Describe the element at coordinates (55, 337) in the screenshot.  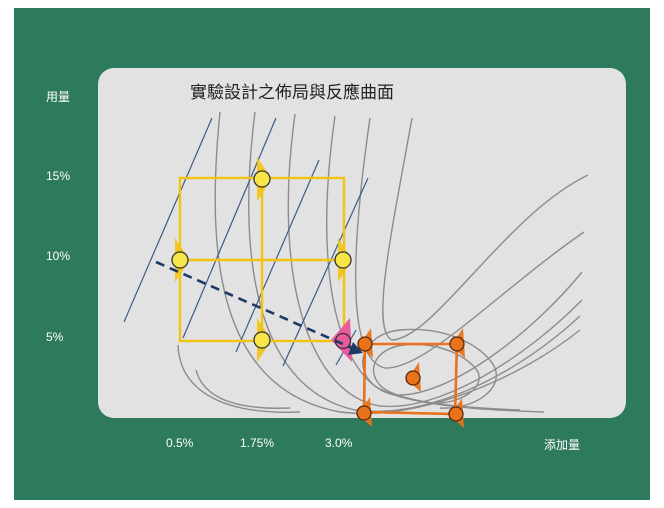
I see `y-tick-5: 5%` at that location.